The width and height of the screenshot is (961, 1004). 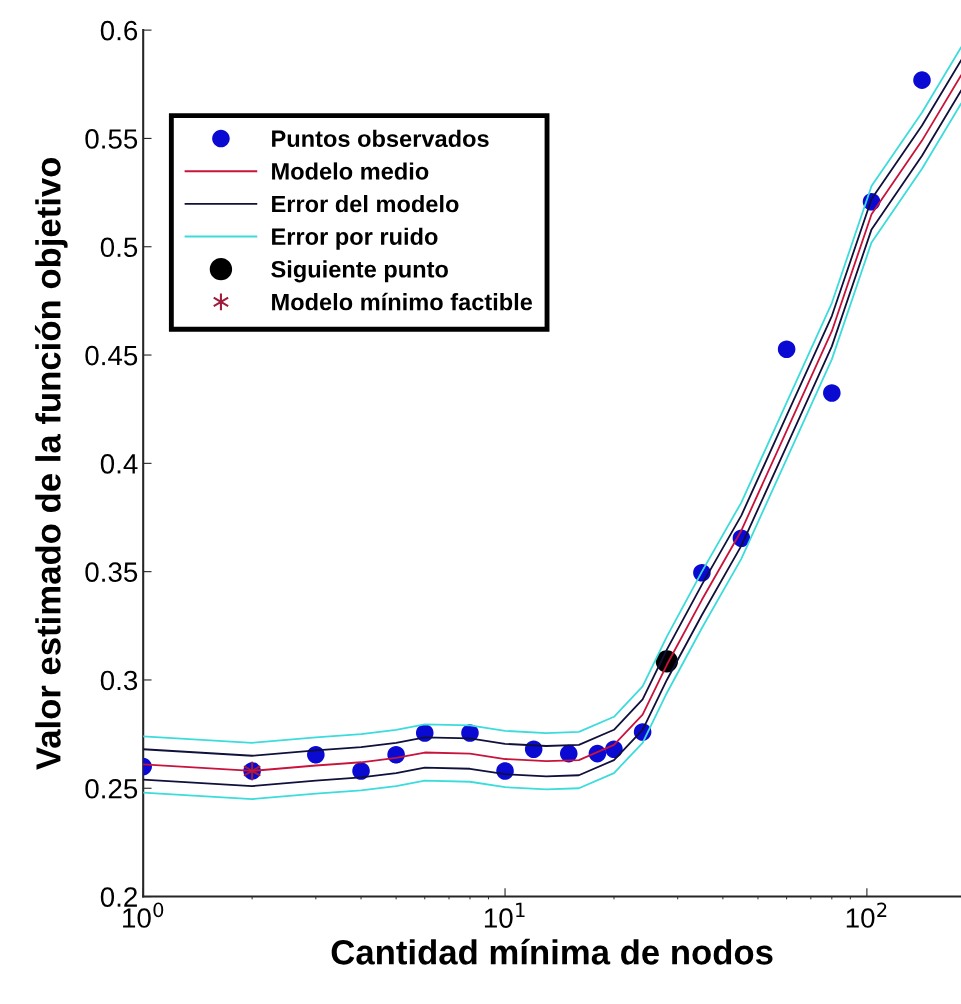 What do you see at coordinates (380, 138) in the screenshot?
I see `legend-label: Puntos observados` at bounding box center [380, 138].